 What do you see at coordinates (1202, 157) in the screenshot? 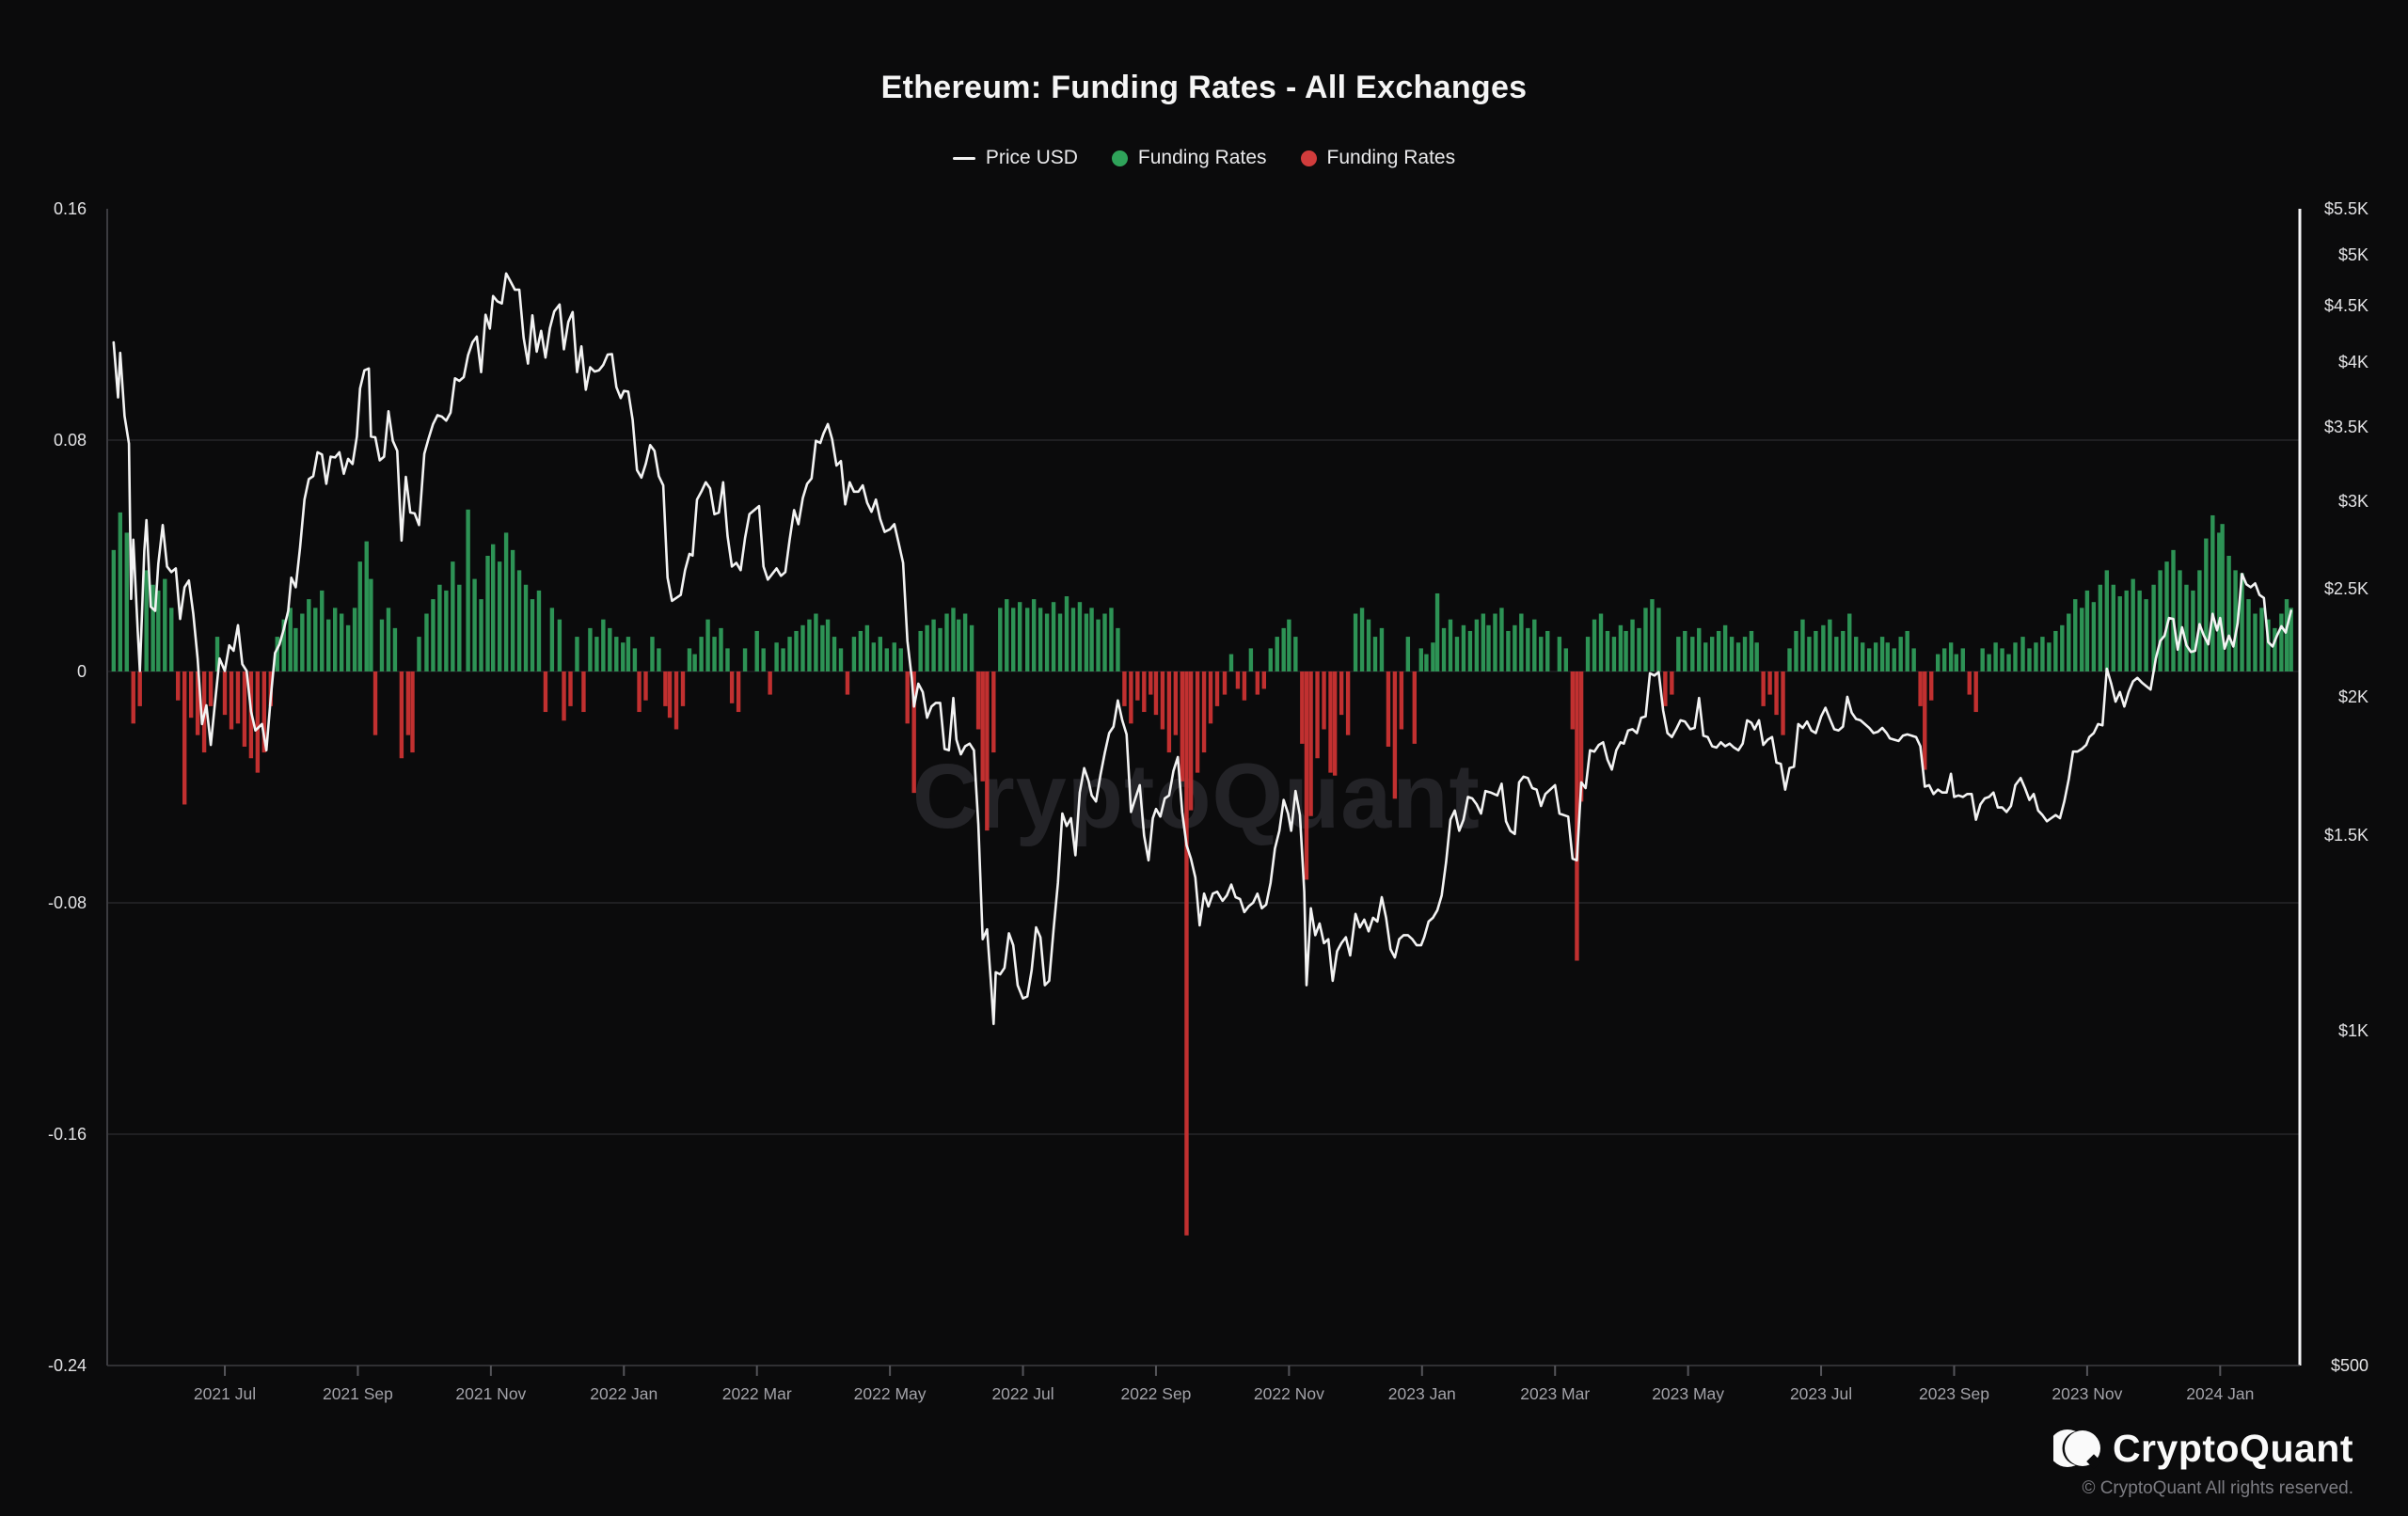
I see `legend-label-funding-positive: Funding Rates` at bounding box center [1202, 157].